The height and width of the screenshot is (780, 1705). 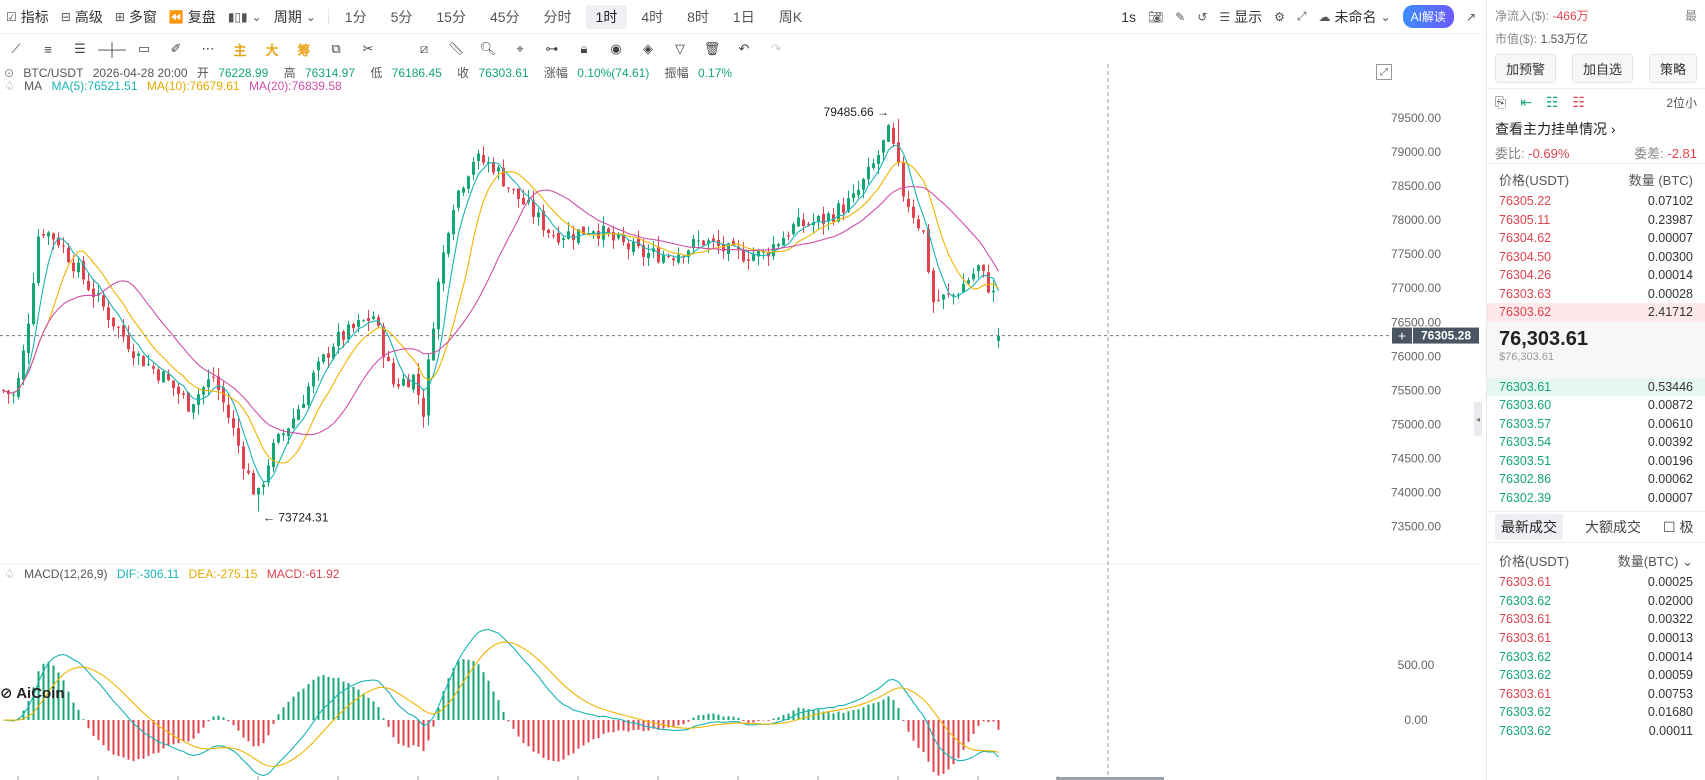 What do you see at coordinates (584, 49) in the screenshot?
I see `lock-tool: 🔒︎` at bounding box center [584, 49].